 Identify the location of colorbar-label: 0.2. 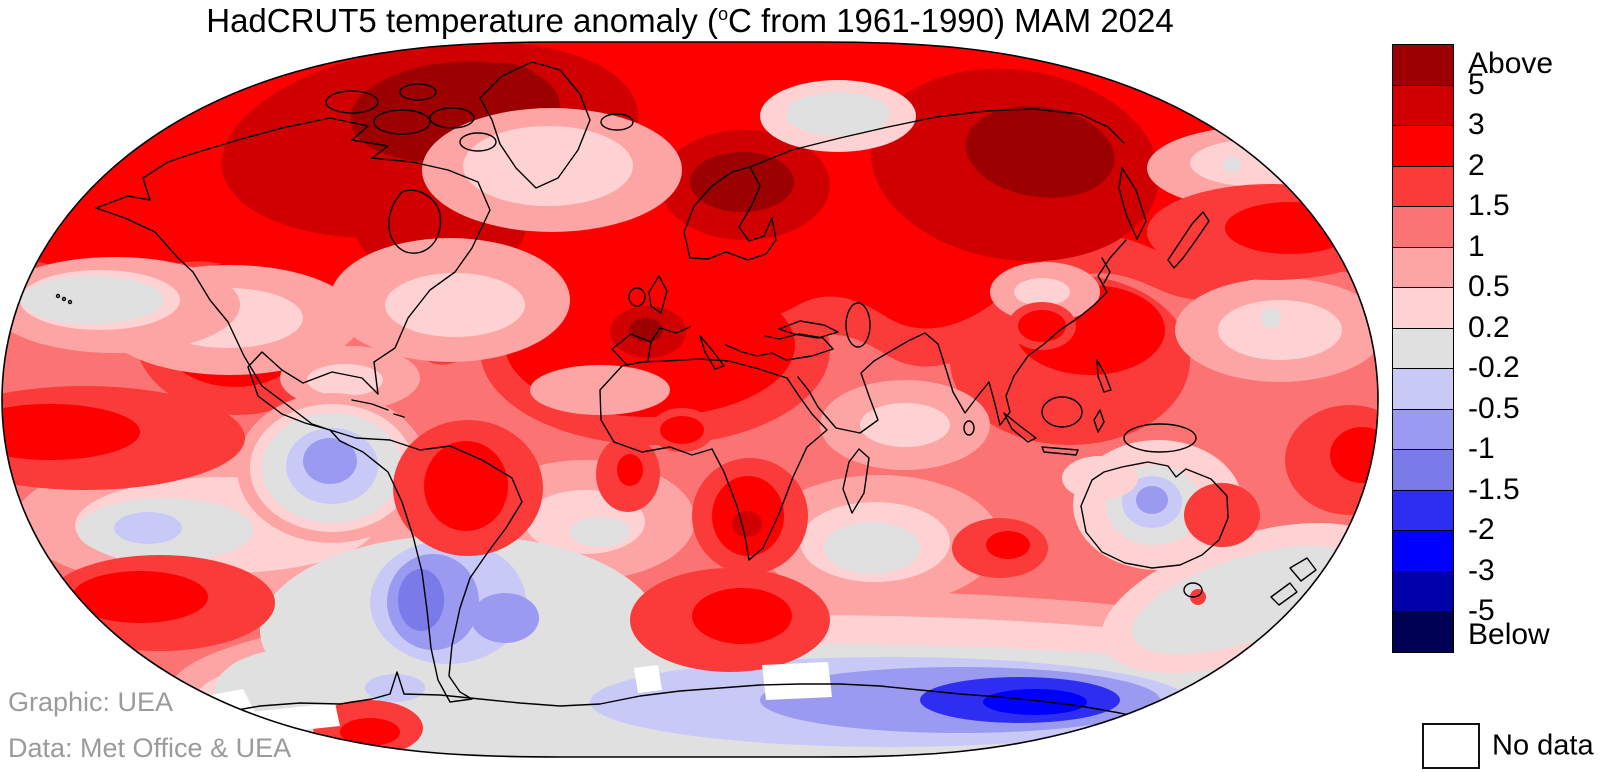
(1489, 327).